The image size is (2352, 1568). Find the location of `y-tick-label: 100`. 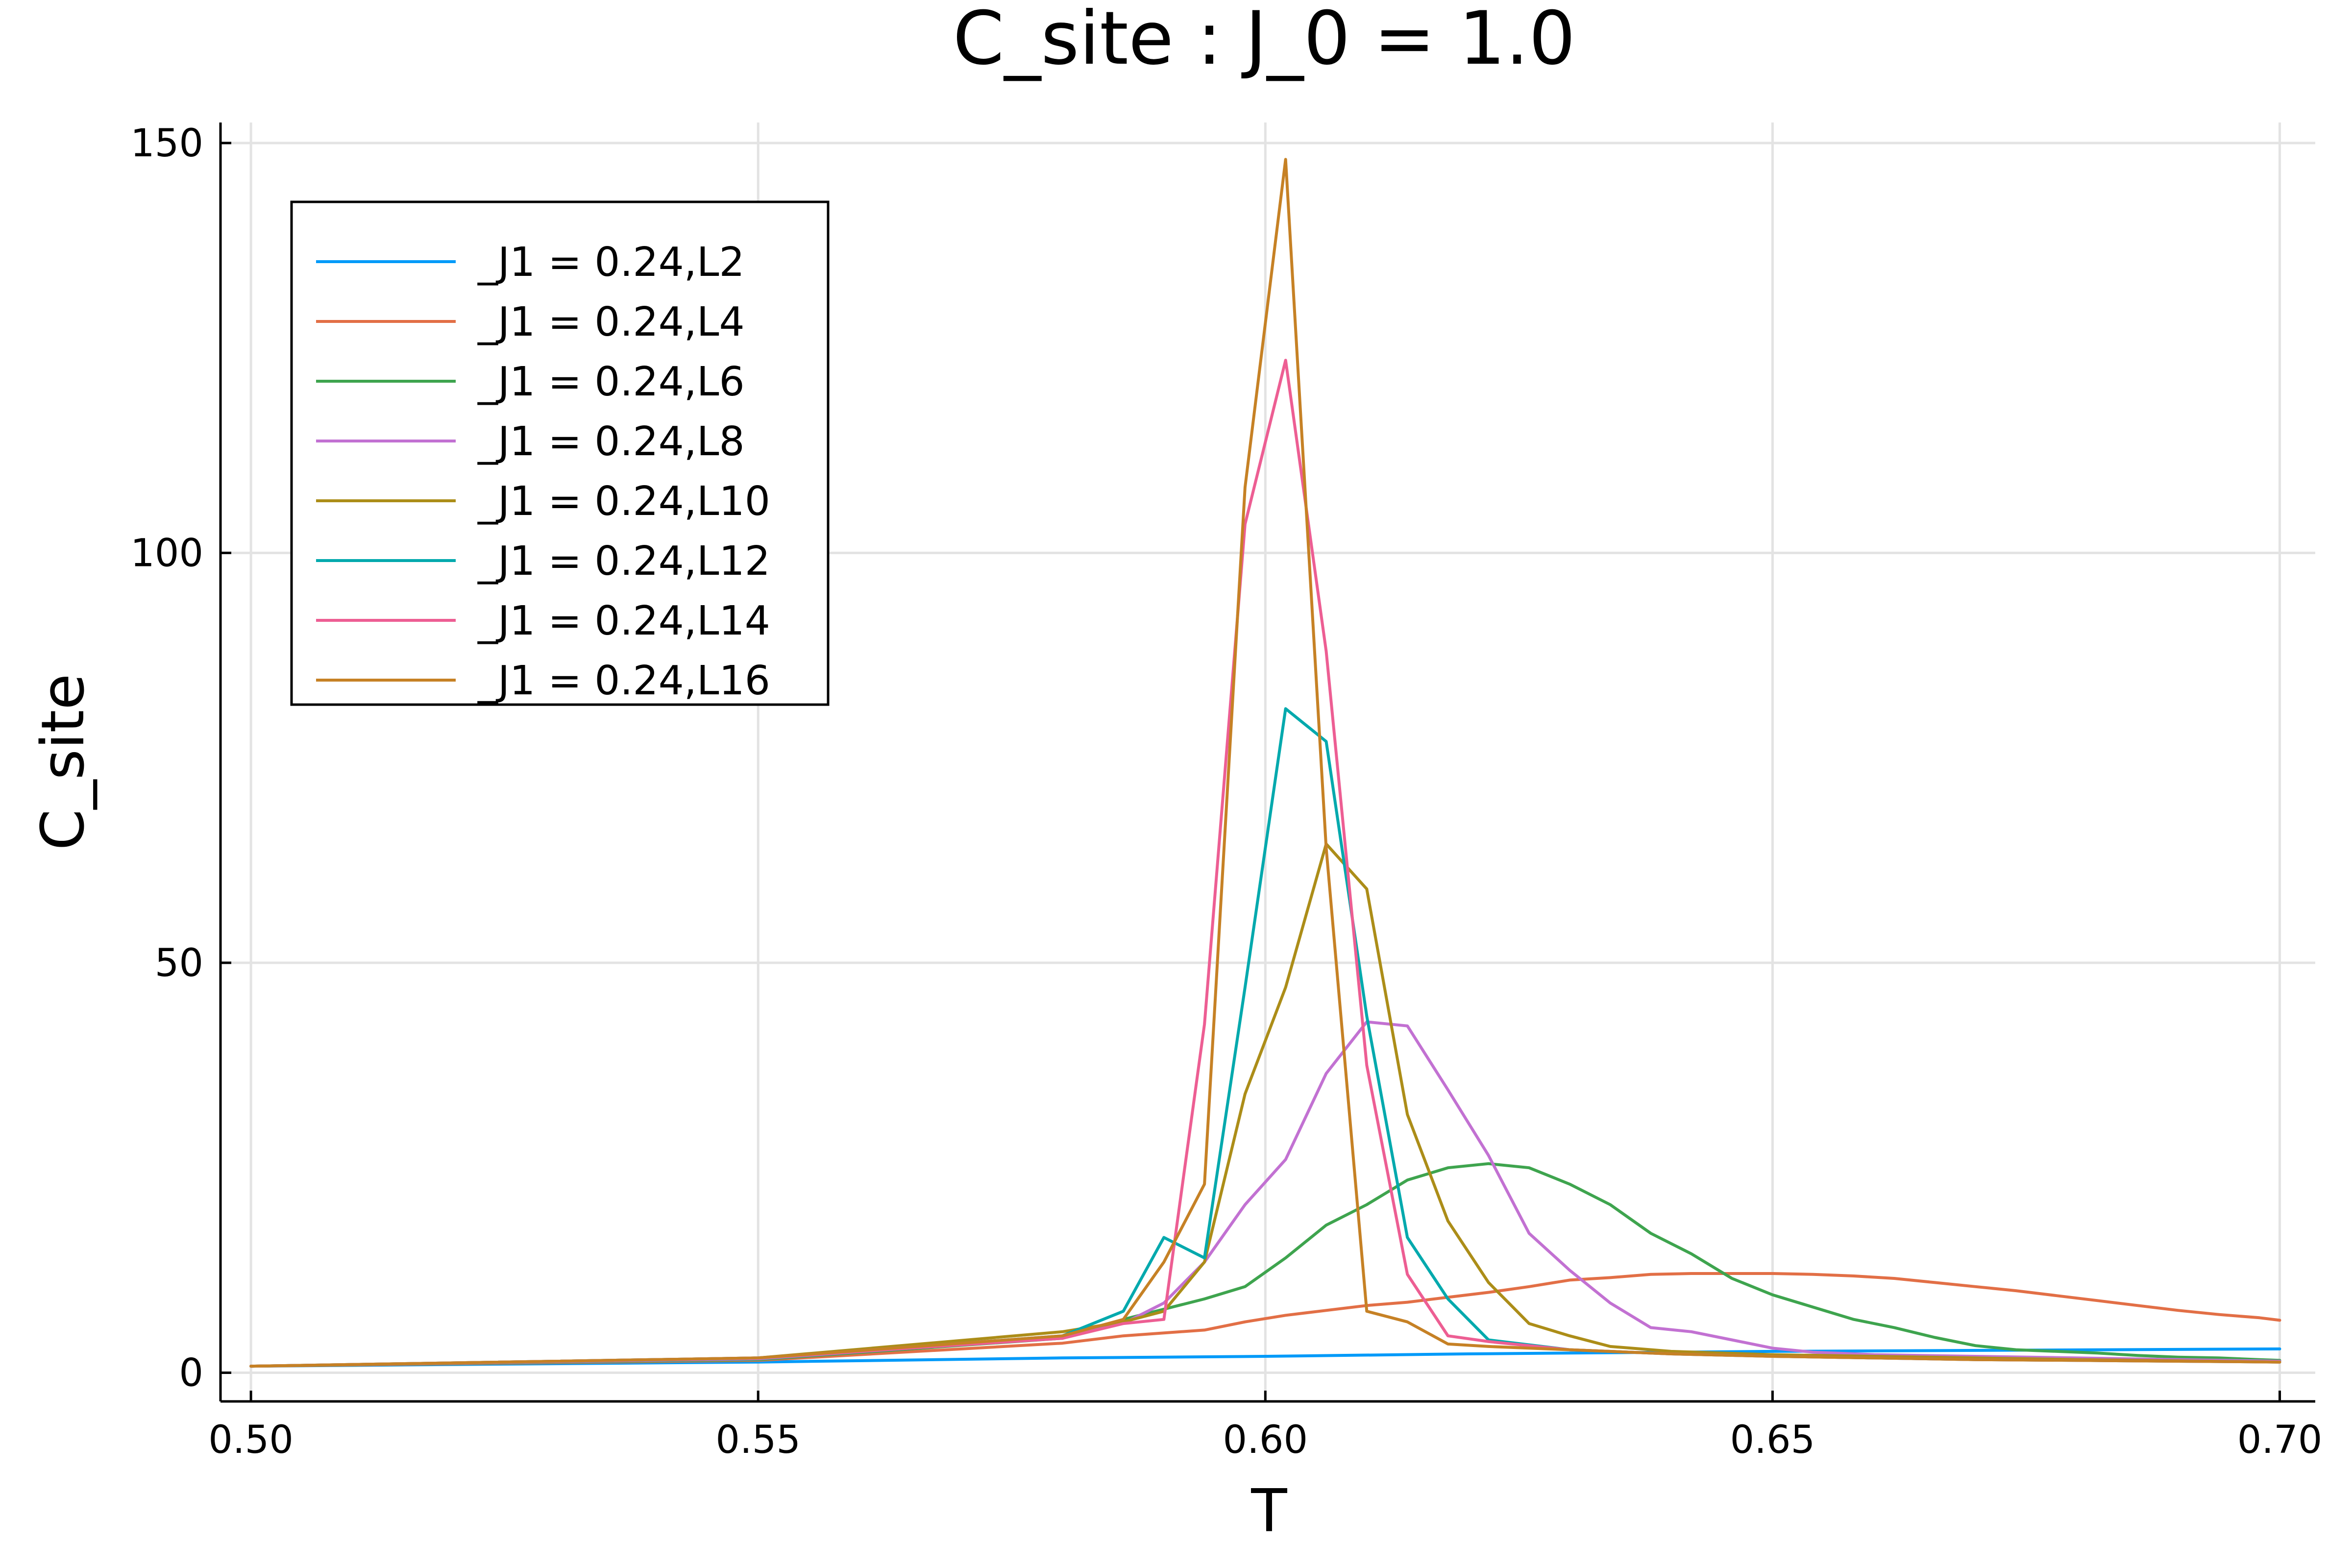

y-tick-label: 100 is located at coordinates (166, 553).